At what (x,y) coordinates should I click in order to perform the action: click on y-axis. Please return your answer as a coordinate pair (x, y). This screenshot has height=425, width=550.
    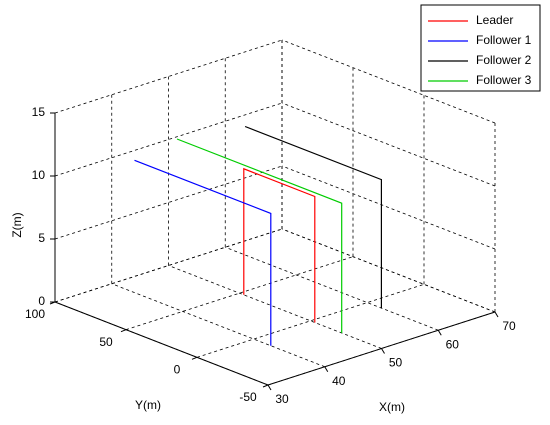
    Looking at the image, I should click on (161, 343).